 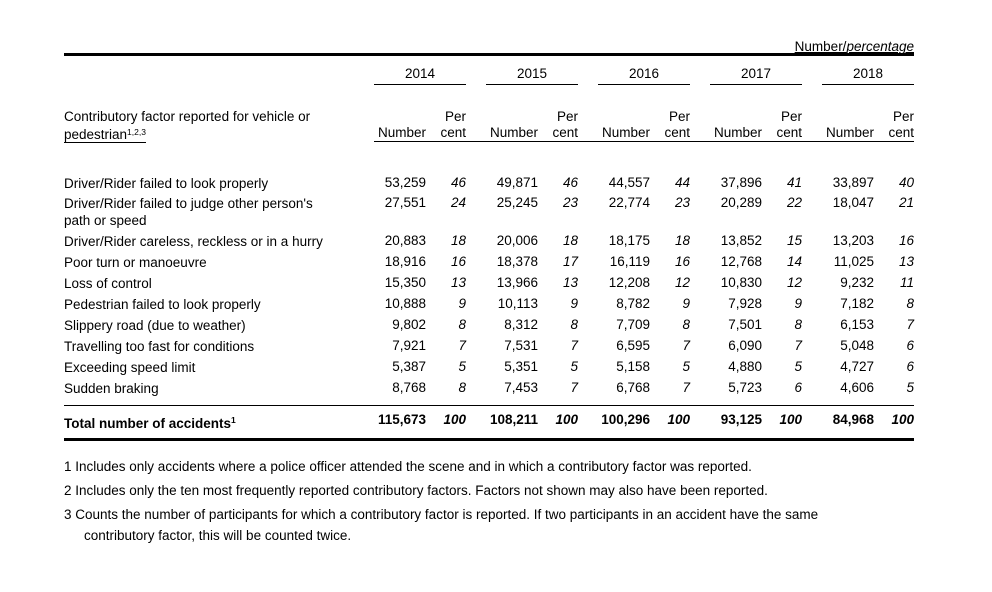 I want to click on table-cell-percent: 40, so click(x=906, y=182).